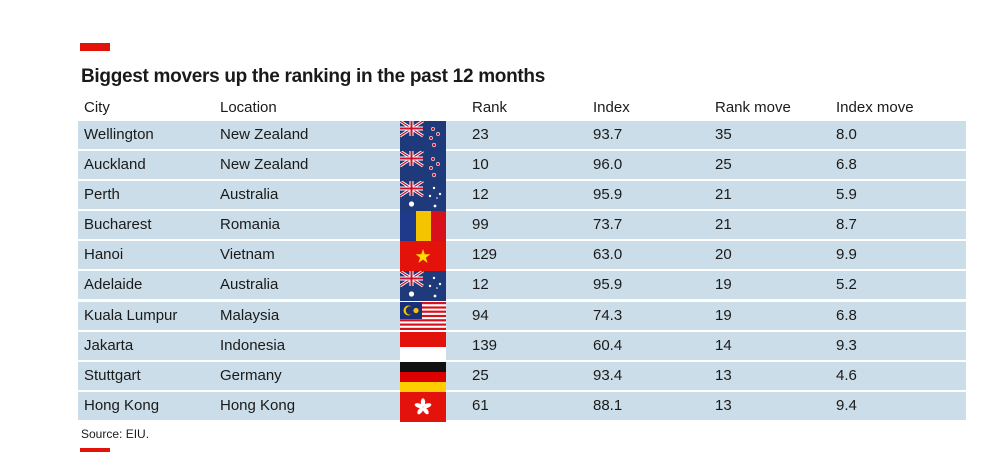 This screenshot has height=453, width=1000. I want to click on cell-location: Romania, so click(250, 225).